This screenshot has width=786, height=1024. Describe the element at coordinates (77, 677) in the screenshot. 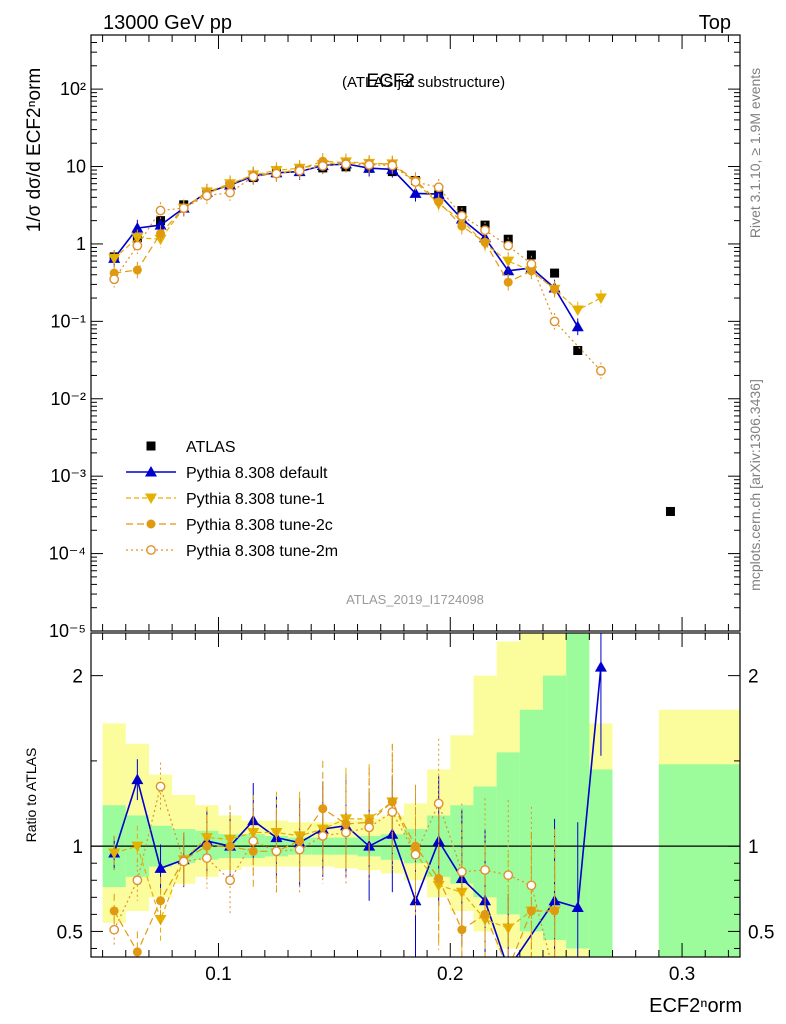

I see `ratio-y-tick-label: 2` at that location.